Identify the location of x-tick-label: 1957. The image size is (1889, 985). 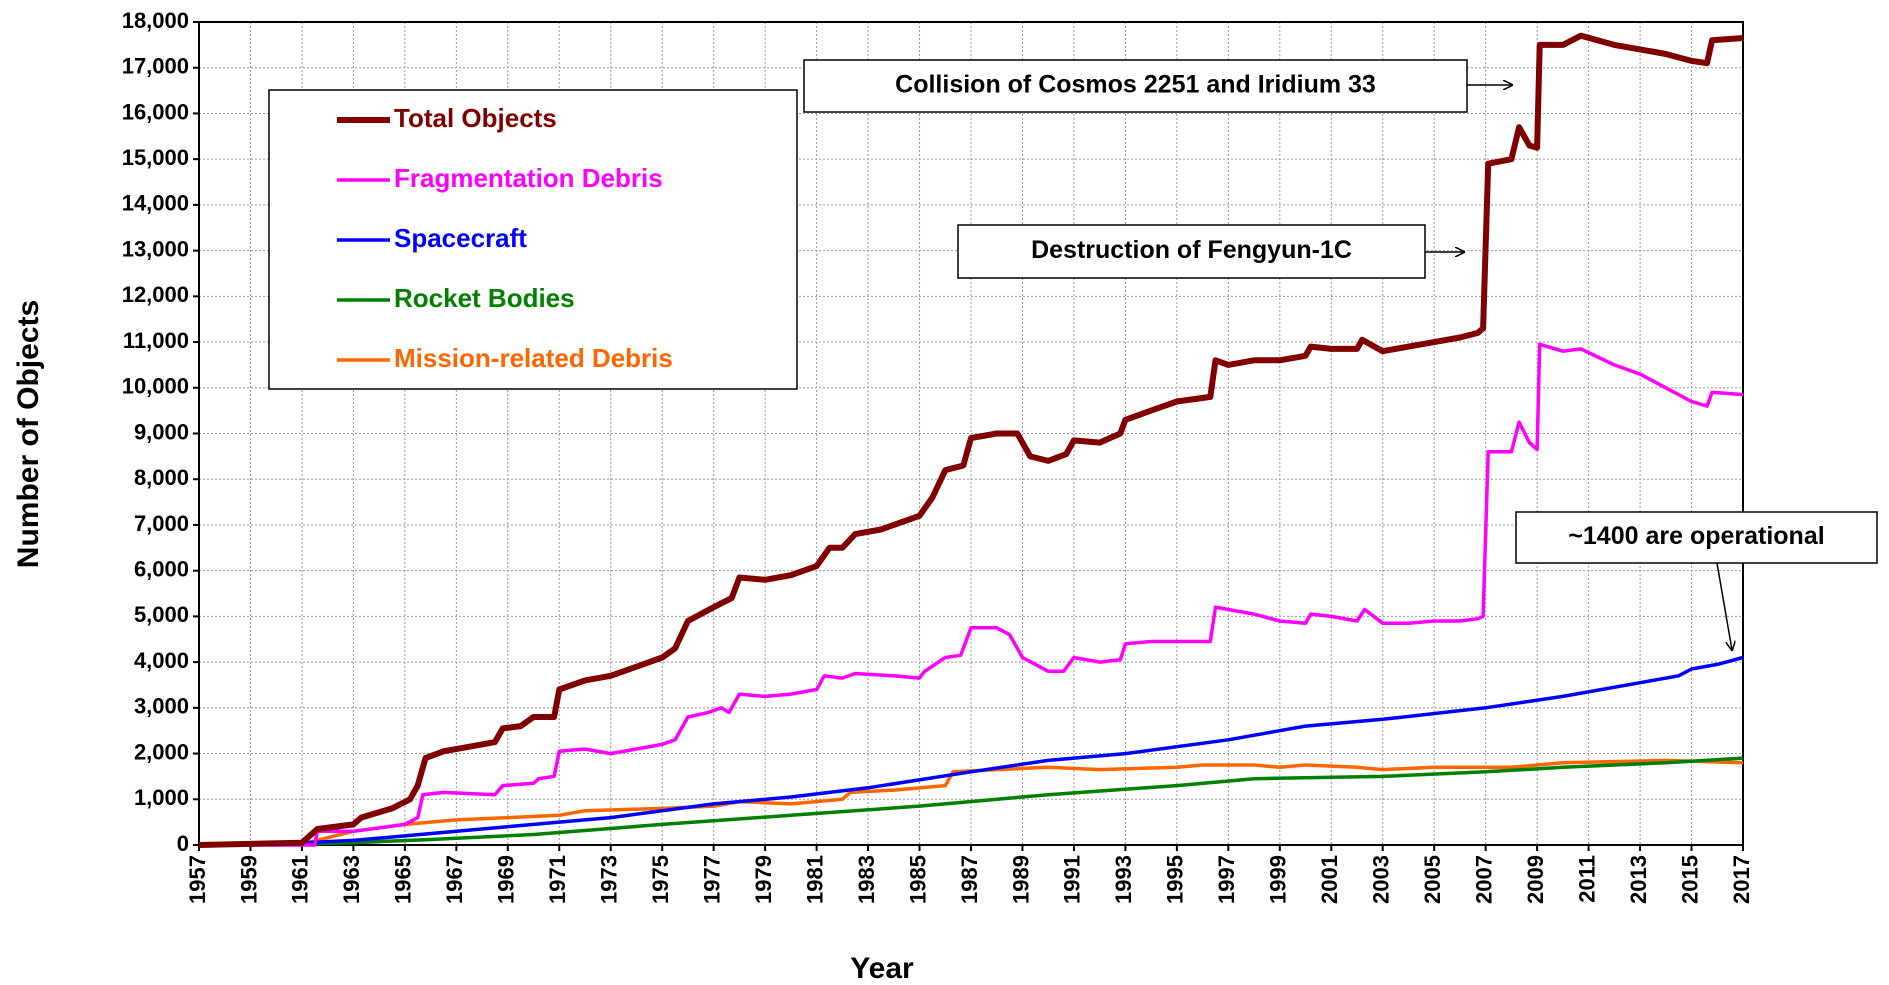
(197, 879).